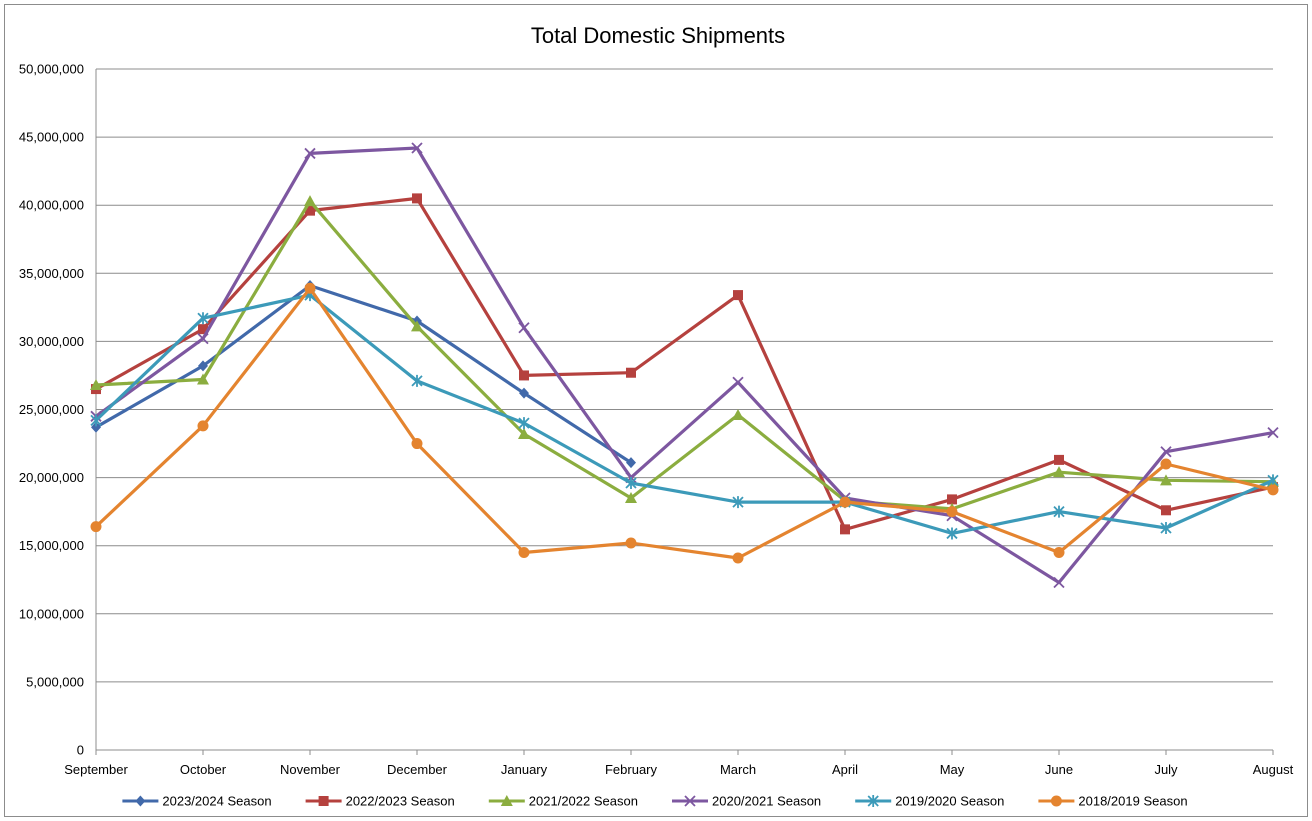 This screenshot has height=821, width=1312. What do you see at coordinates (51, 409) in the screenshot?
I see `y-tick-label: 25,000,000` at bounding box center [51, 409].